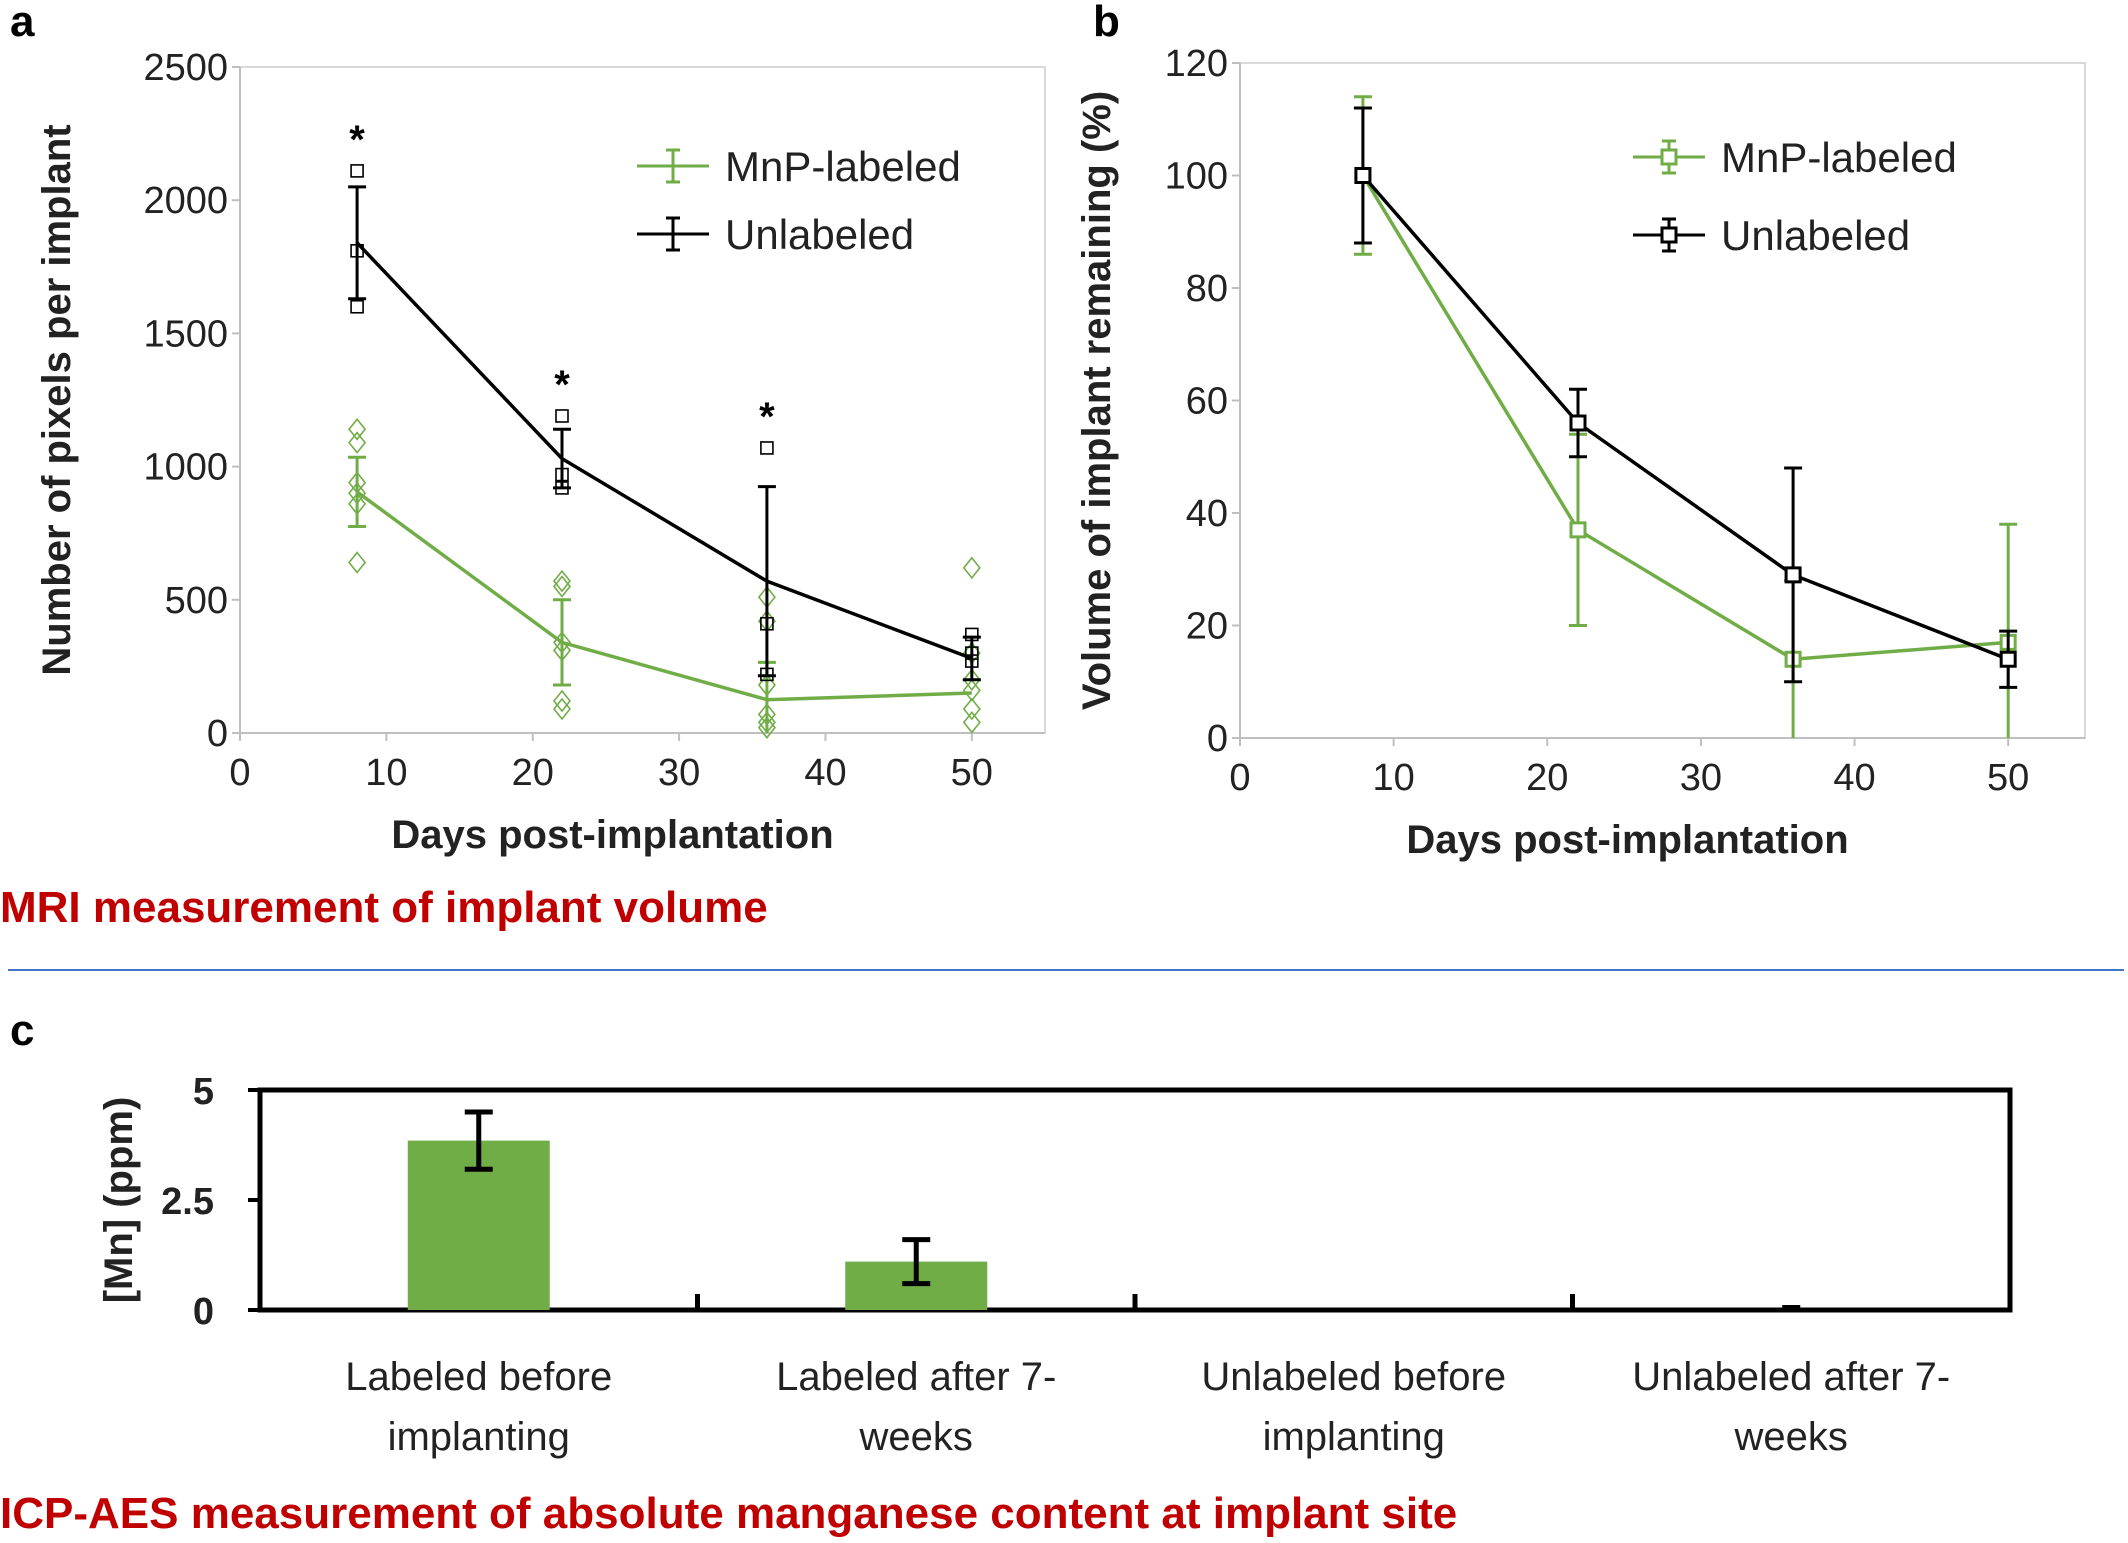 This screenshot has height=1543, width=2128. I want to click on category-label: Labeled before, so click(478, 1377).